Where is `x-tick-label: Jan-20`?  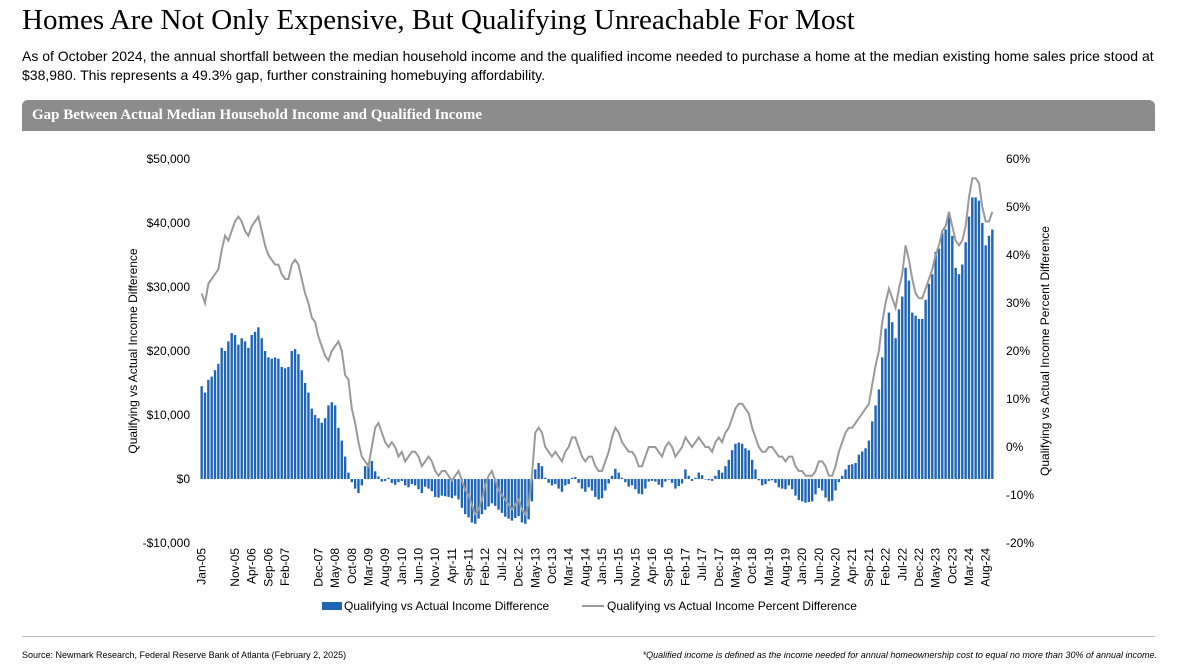
x-tick-label: Jan-20 is located at coordinates (802, 566).